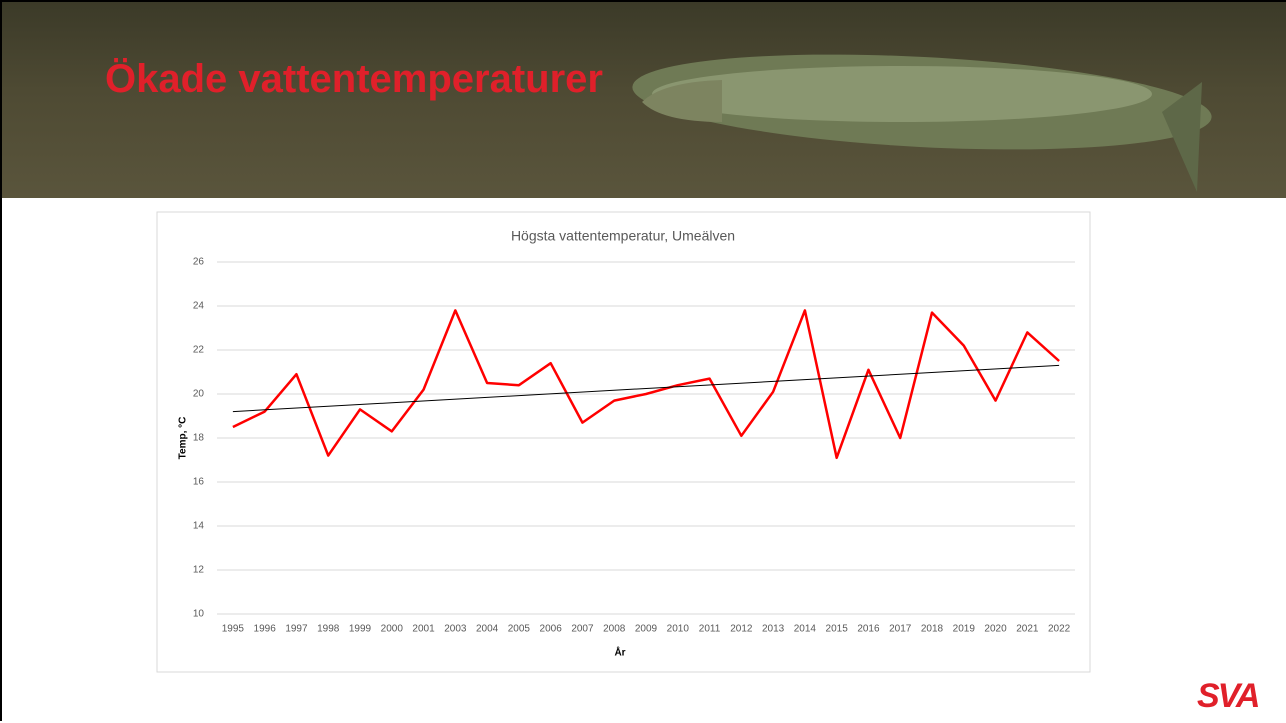 Image resolution: width=1286 pixels, height=723 pixels. Describe the element at coordinates (199, 526) in the screenshot. I see `y-tick-label: 14` at that location.